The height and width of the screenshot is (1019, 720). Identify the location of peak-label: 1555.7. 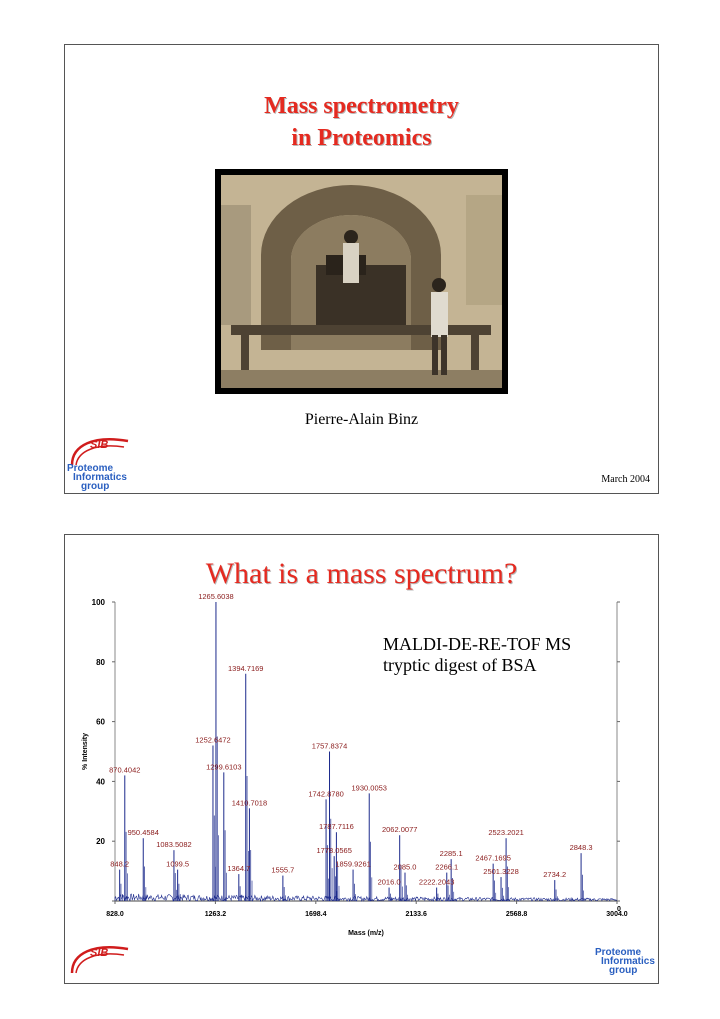
(282, 870).